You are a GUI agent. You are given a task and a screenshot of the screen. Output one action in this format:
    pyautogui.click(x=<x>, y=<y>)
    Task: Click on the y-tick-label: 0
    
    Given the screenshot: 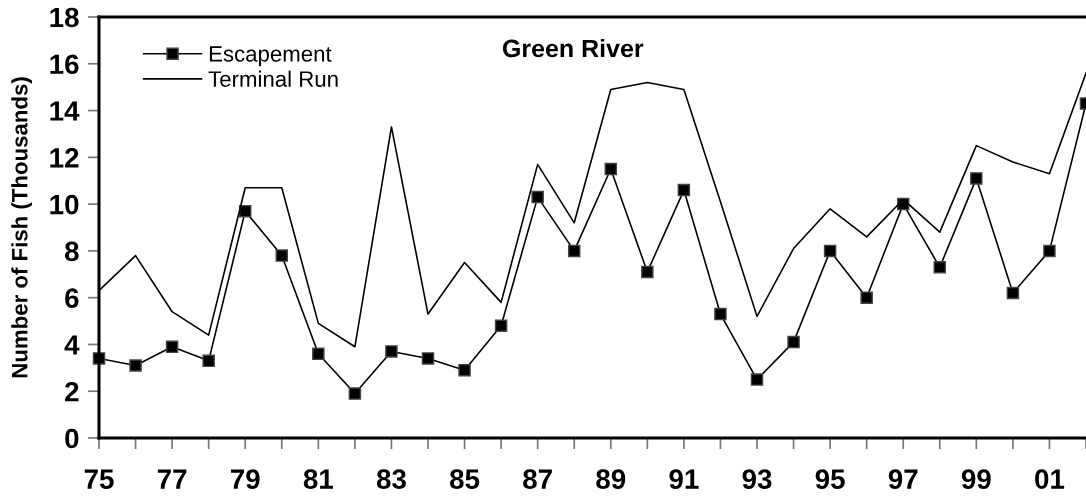 What is the action you would take?
    pyautogui.click(x=72, y=438)
    